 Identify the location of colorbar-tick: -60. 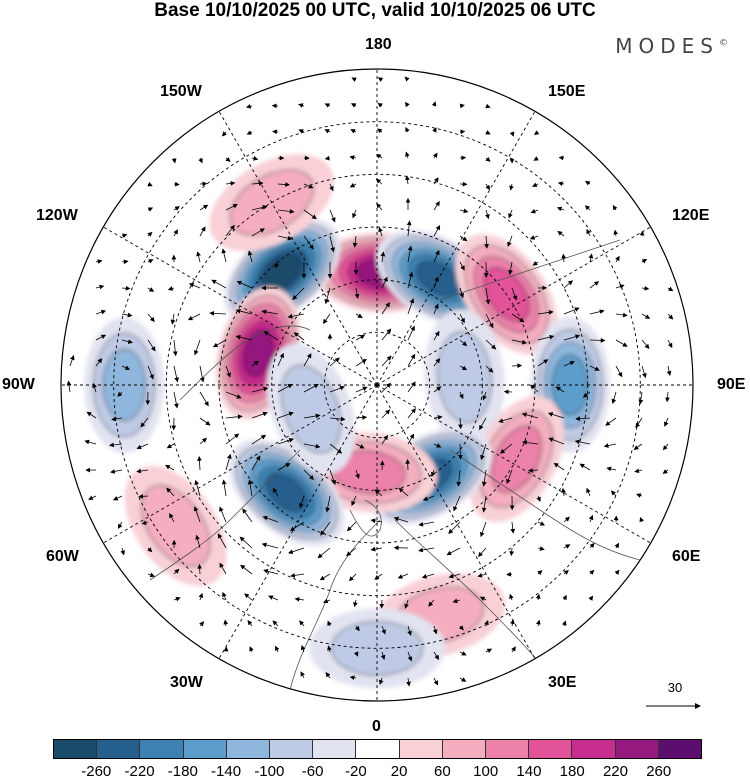
(312, 771).